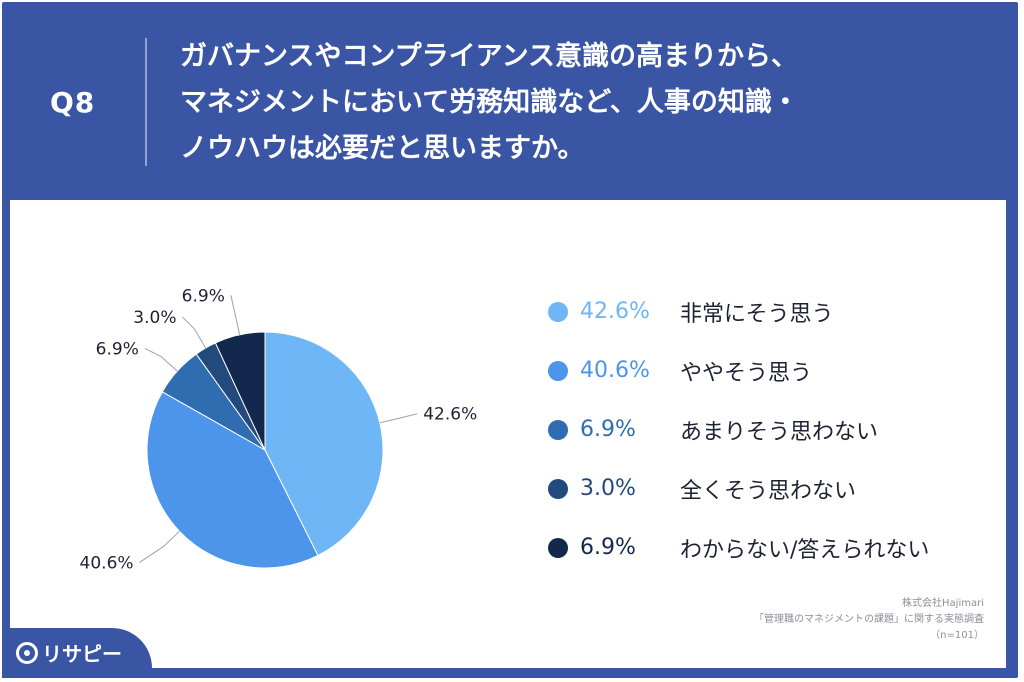 The image size is (1024, 682). I want to click on slice-label: 40.6%, so click(107, 563).